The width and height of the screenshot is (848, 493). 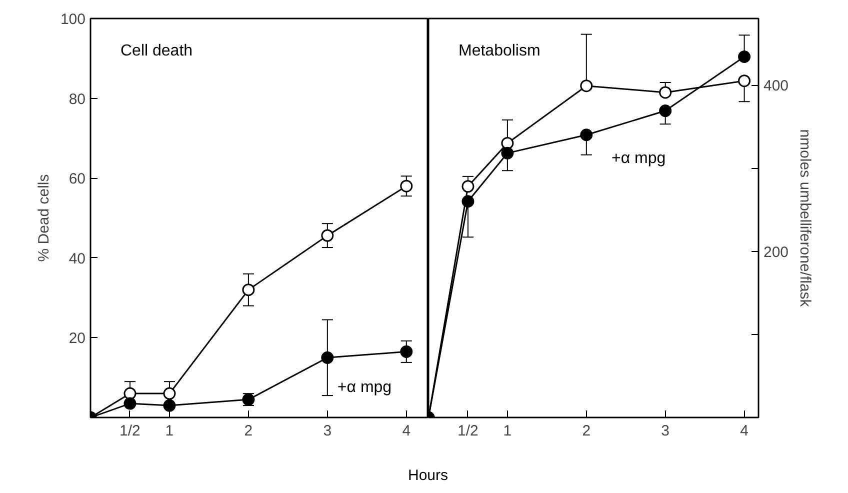 What do you see at coordinates (805, 218) in the screenshot?
I see `y2-axis-title: nmoles umbelliferone/flask` at bounding box center [805, 218].